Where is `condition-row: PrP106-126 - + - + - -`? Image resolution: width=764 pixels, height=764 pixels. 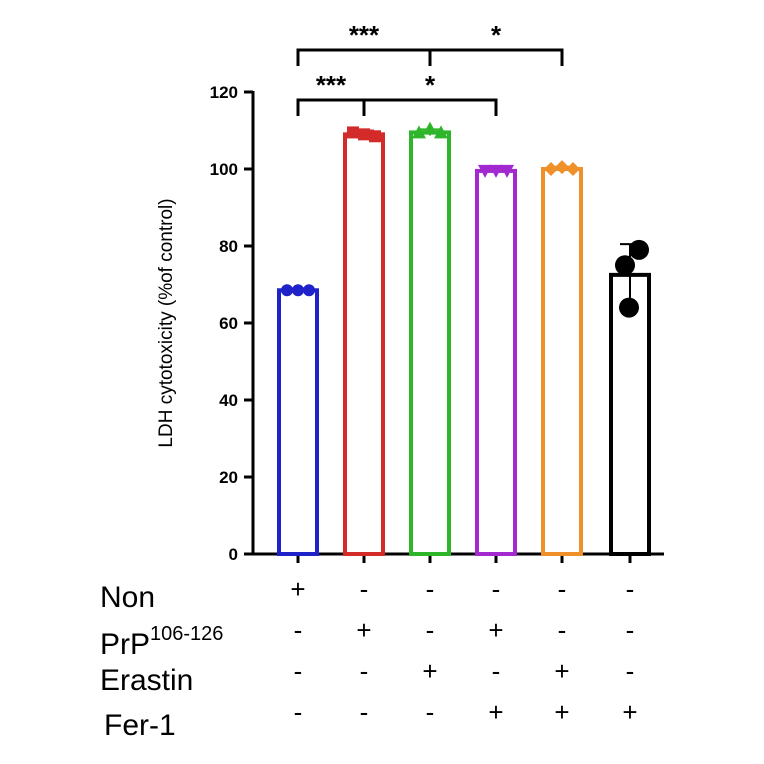 condition-row: PrP106-126 - + - + - - is located at coordinates (367, 638).